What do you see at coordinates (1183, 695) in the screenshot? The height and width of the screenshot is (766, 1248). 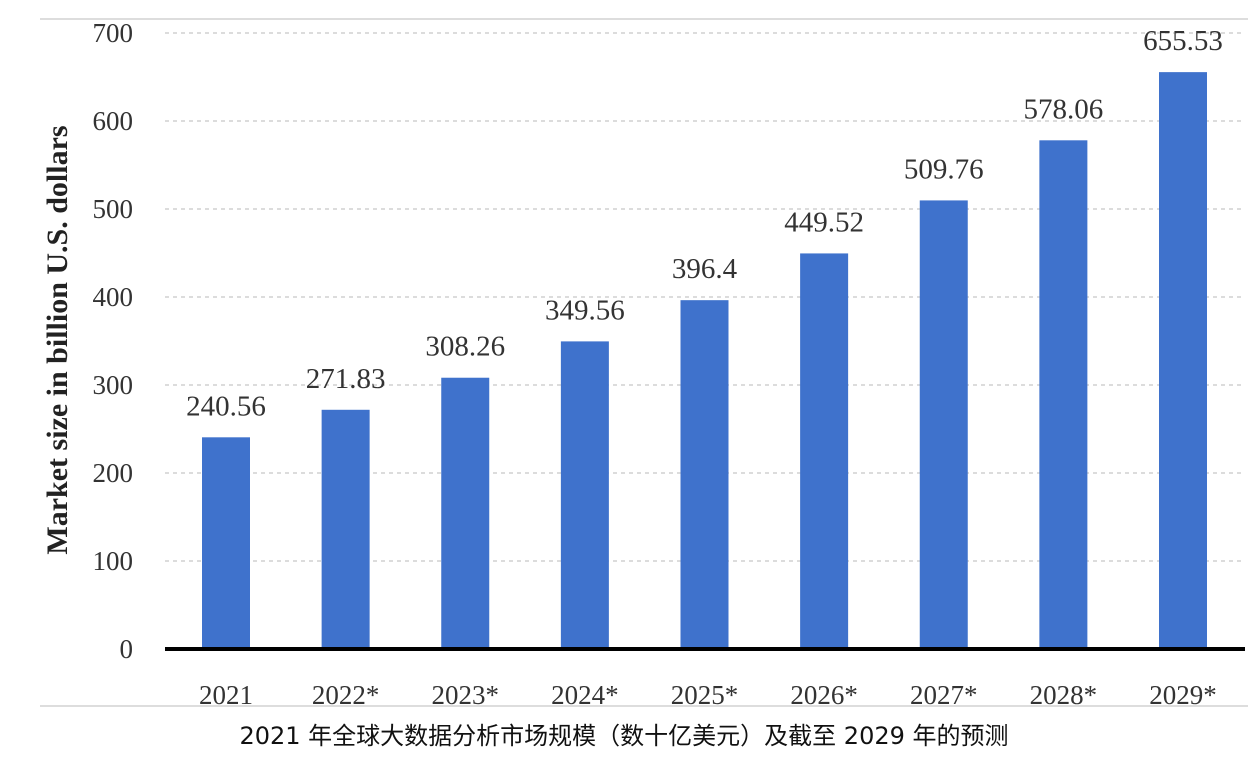 I see `x-tick-label-8: 2029*` at bounding box center [1183, 695].